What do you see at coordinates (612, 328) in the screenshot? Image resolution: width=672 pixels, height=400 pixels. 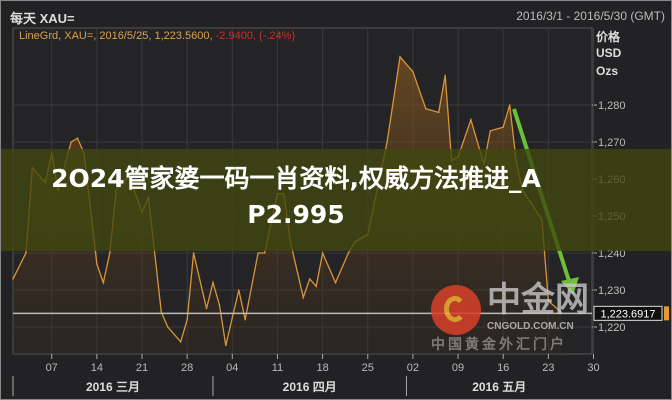 I see `y-tick-label: 1,220` at bounding box center [612, 328].